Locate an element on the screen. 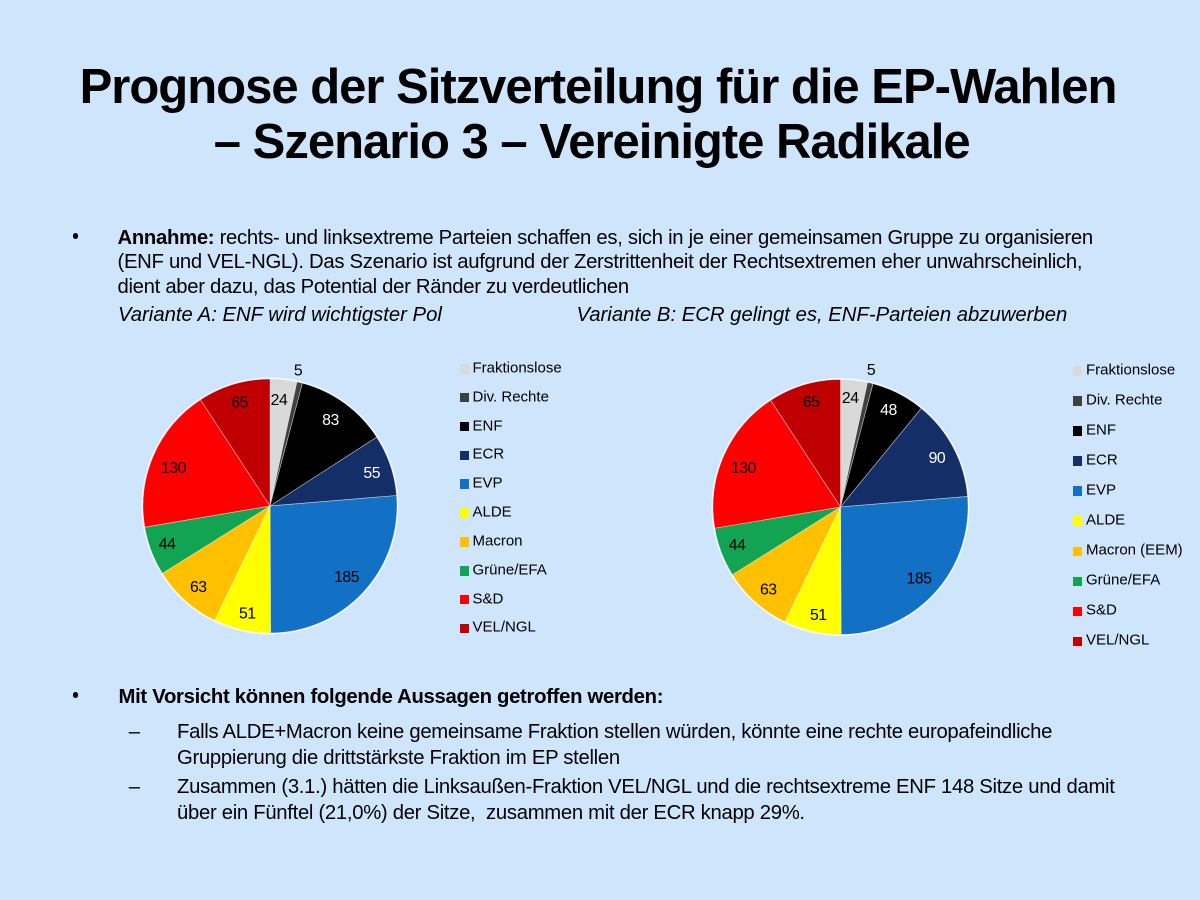  svg-text: 55 is located at coordinates (371, 473).